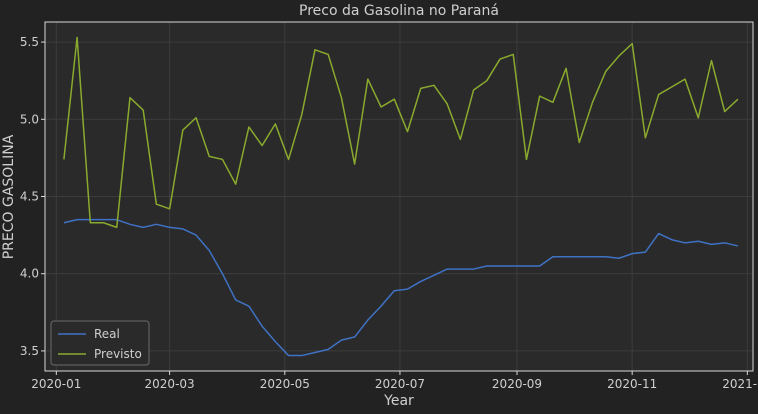  I want to click on chart-title: Preco da Gasolina no Paraná, so click(399, 11).